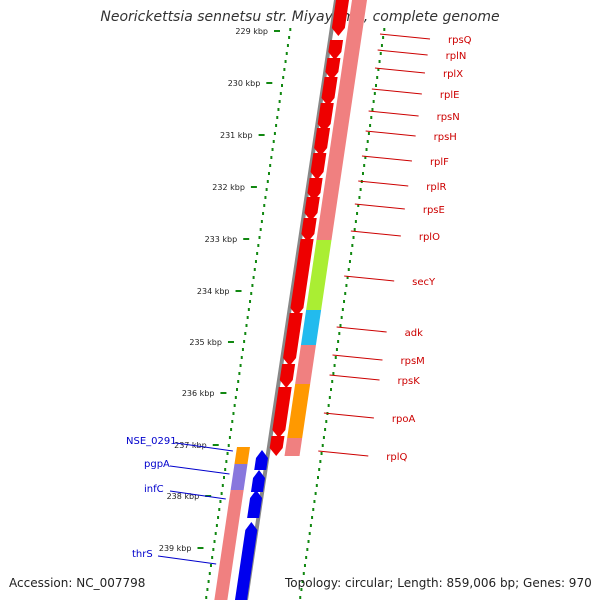 The image size is (600, 600). I want to click on gene-label-left: infC, so click(154, 489).